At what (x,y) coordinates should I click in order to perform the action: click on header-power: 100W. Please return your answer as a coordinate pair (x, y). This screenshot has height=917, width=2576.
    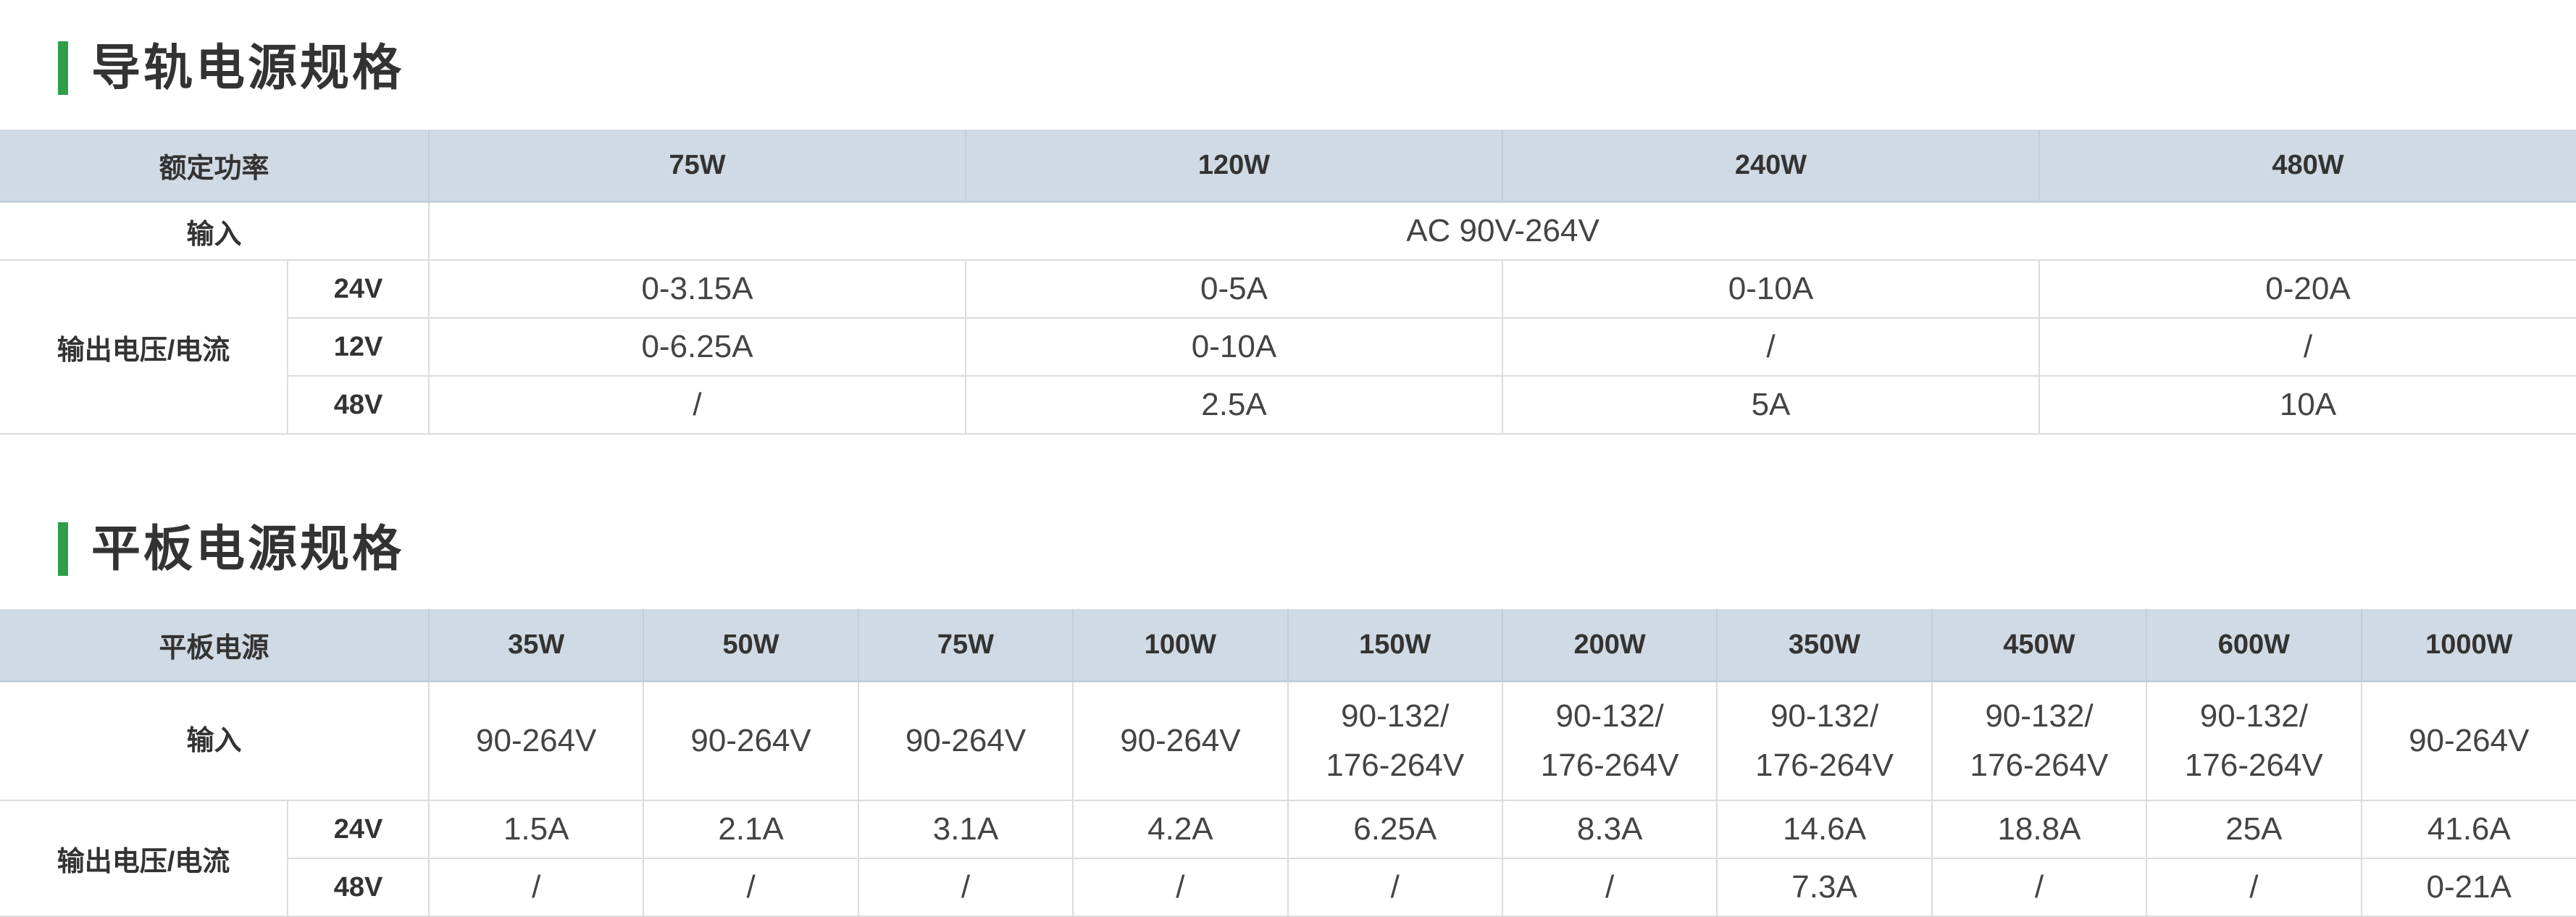
    Looking at the image, I should click on (1180, 645).